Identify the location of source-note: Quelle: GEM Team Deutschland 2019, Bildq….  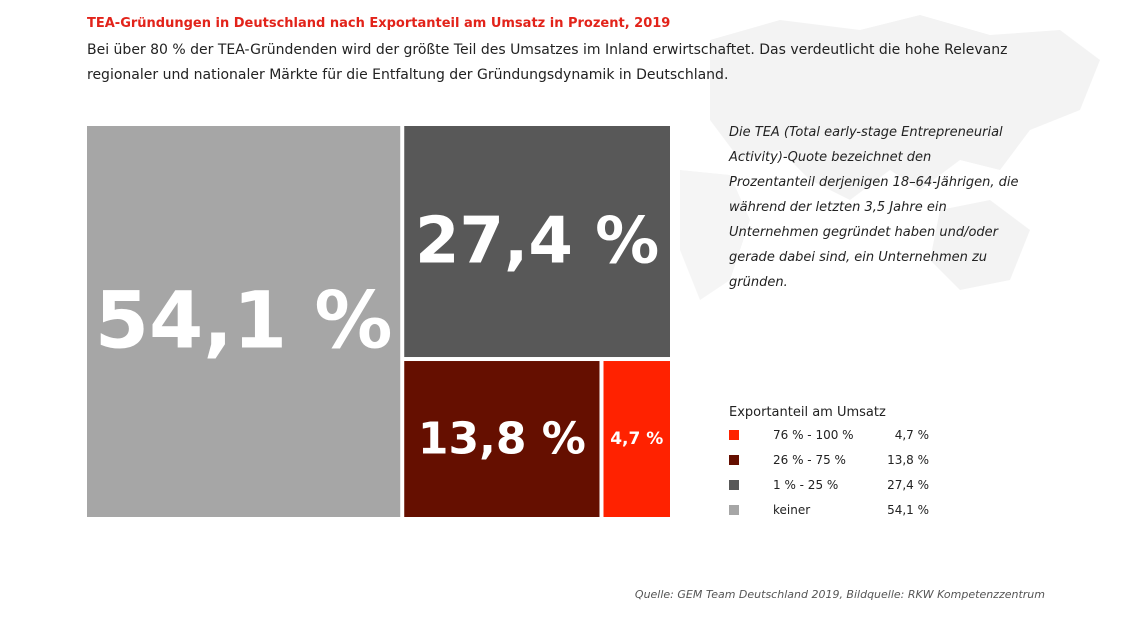
(839, 594).